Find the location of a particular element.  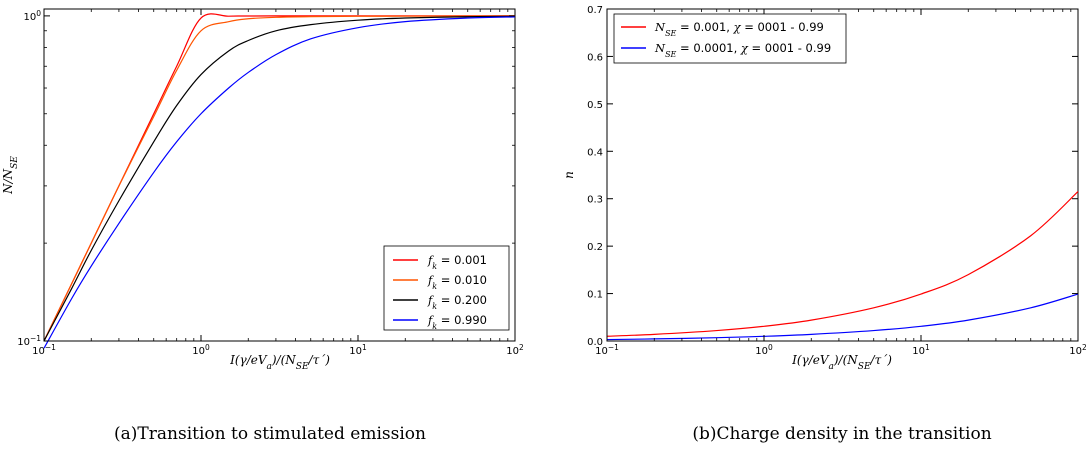

chart-b-ylabel: n is located at coordinates (569, 175).